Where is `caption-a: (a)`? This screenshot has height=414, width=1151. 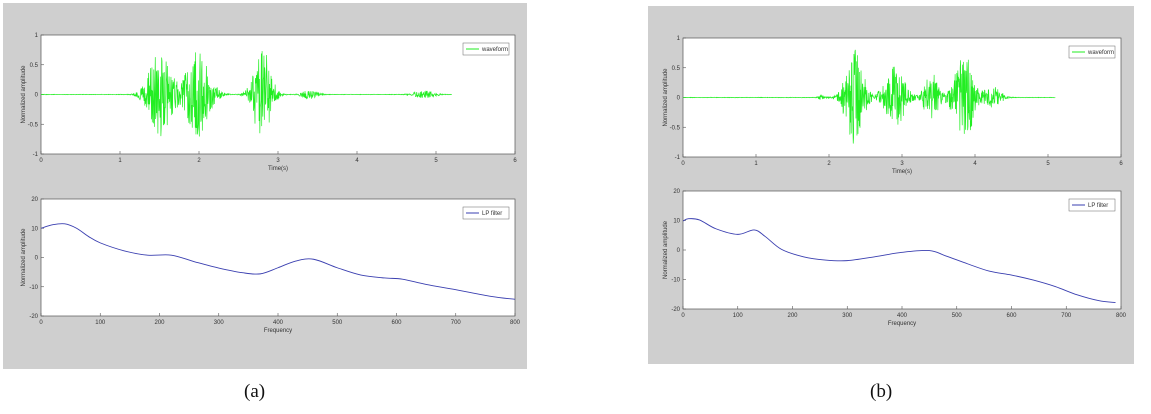
caption-a: (a) is located at coordinates (255, 391).